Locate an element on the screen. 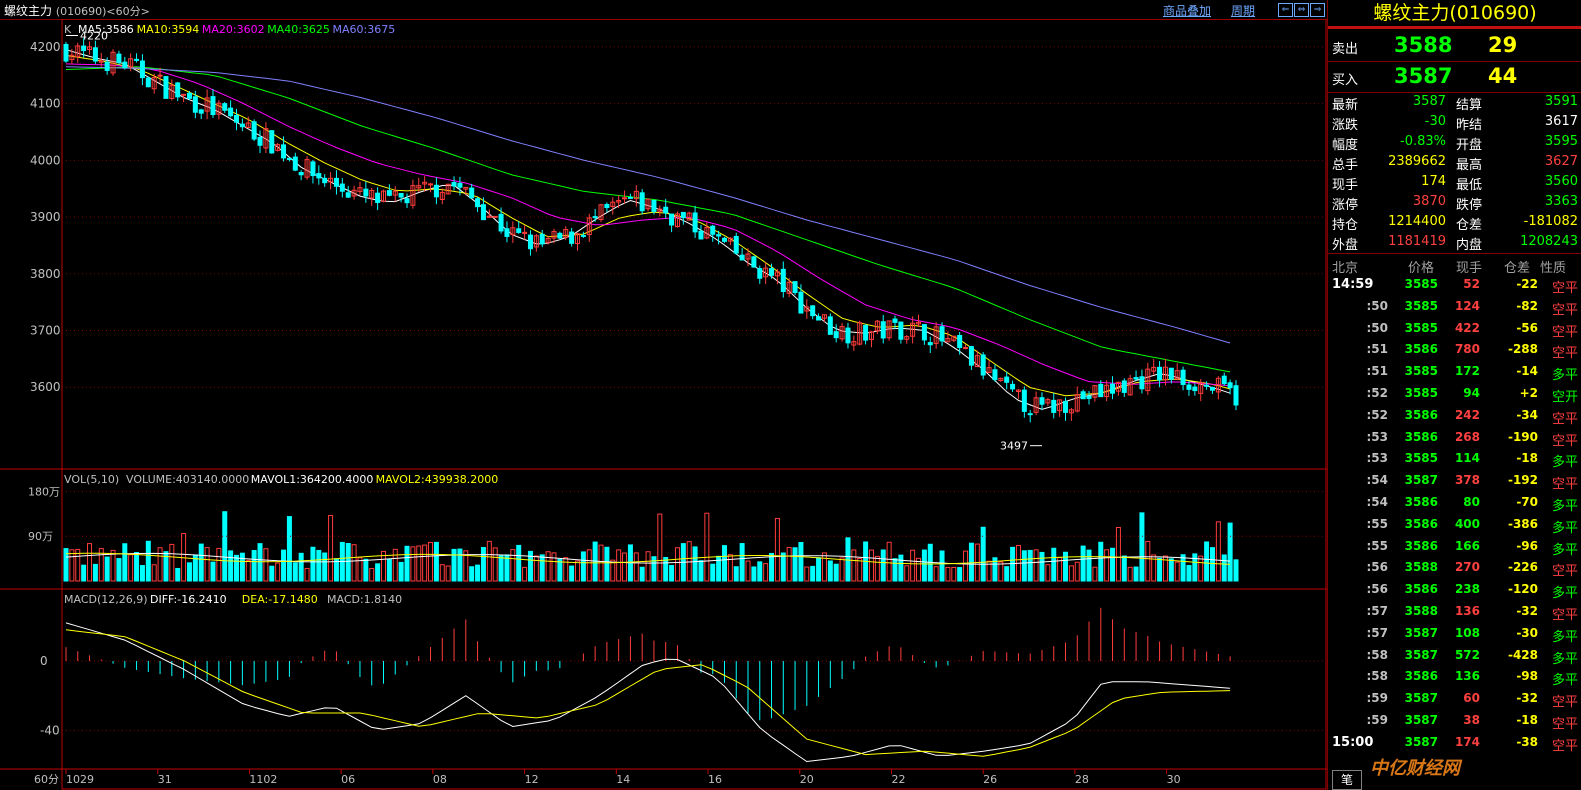 The width and height of the screenshot is (1581, 790). stat-value: 3591 is located at coordinates (1561, 101).